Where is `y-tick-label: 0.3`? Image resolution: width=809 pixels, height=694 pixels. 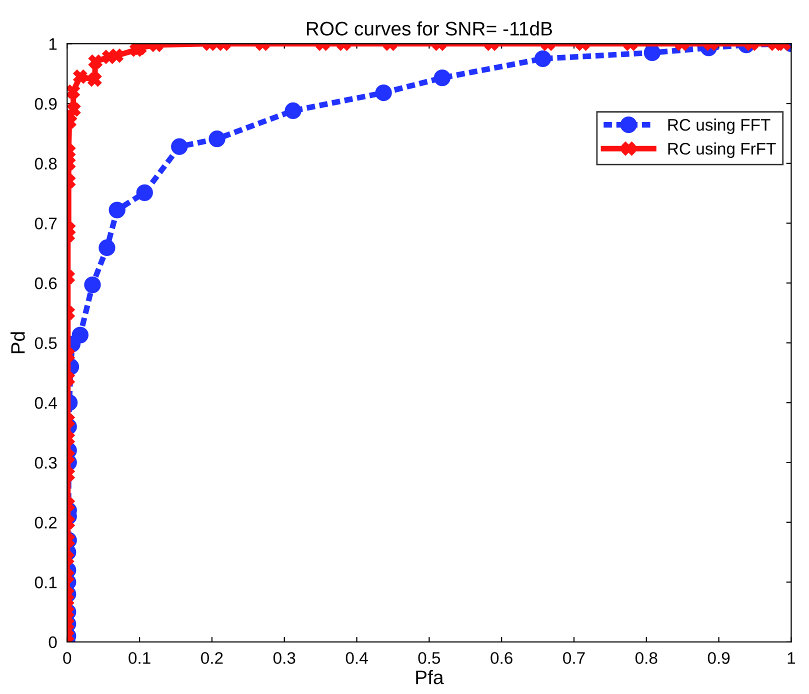 y-tick-label: 0.3 is located at coordinates (45, 462).